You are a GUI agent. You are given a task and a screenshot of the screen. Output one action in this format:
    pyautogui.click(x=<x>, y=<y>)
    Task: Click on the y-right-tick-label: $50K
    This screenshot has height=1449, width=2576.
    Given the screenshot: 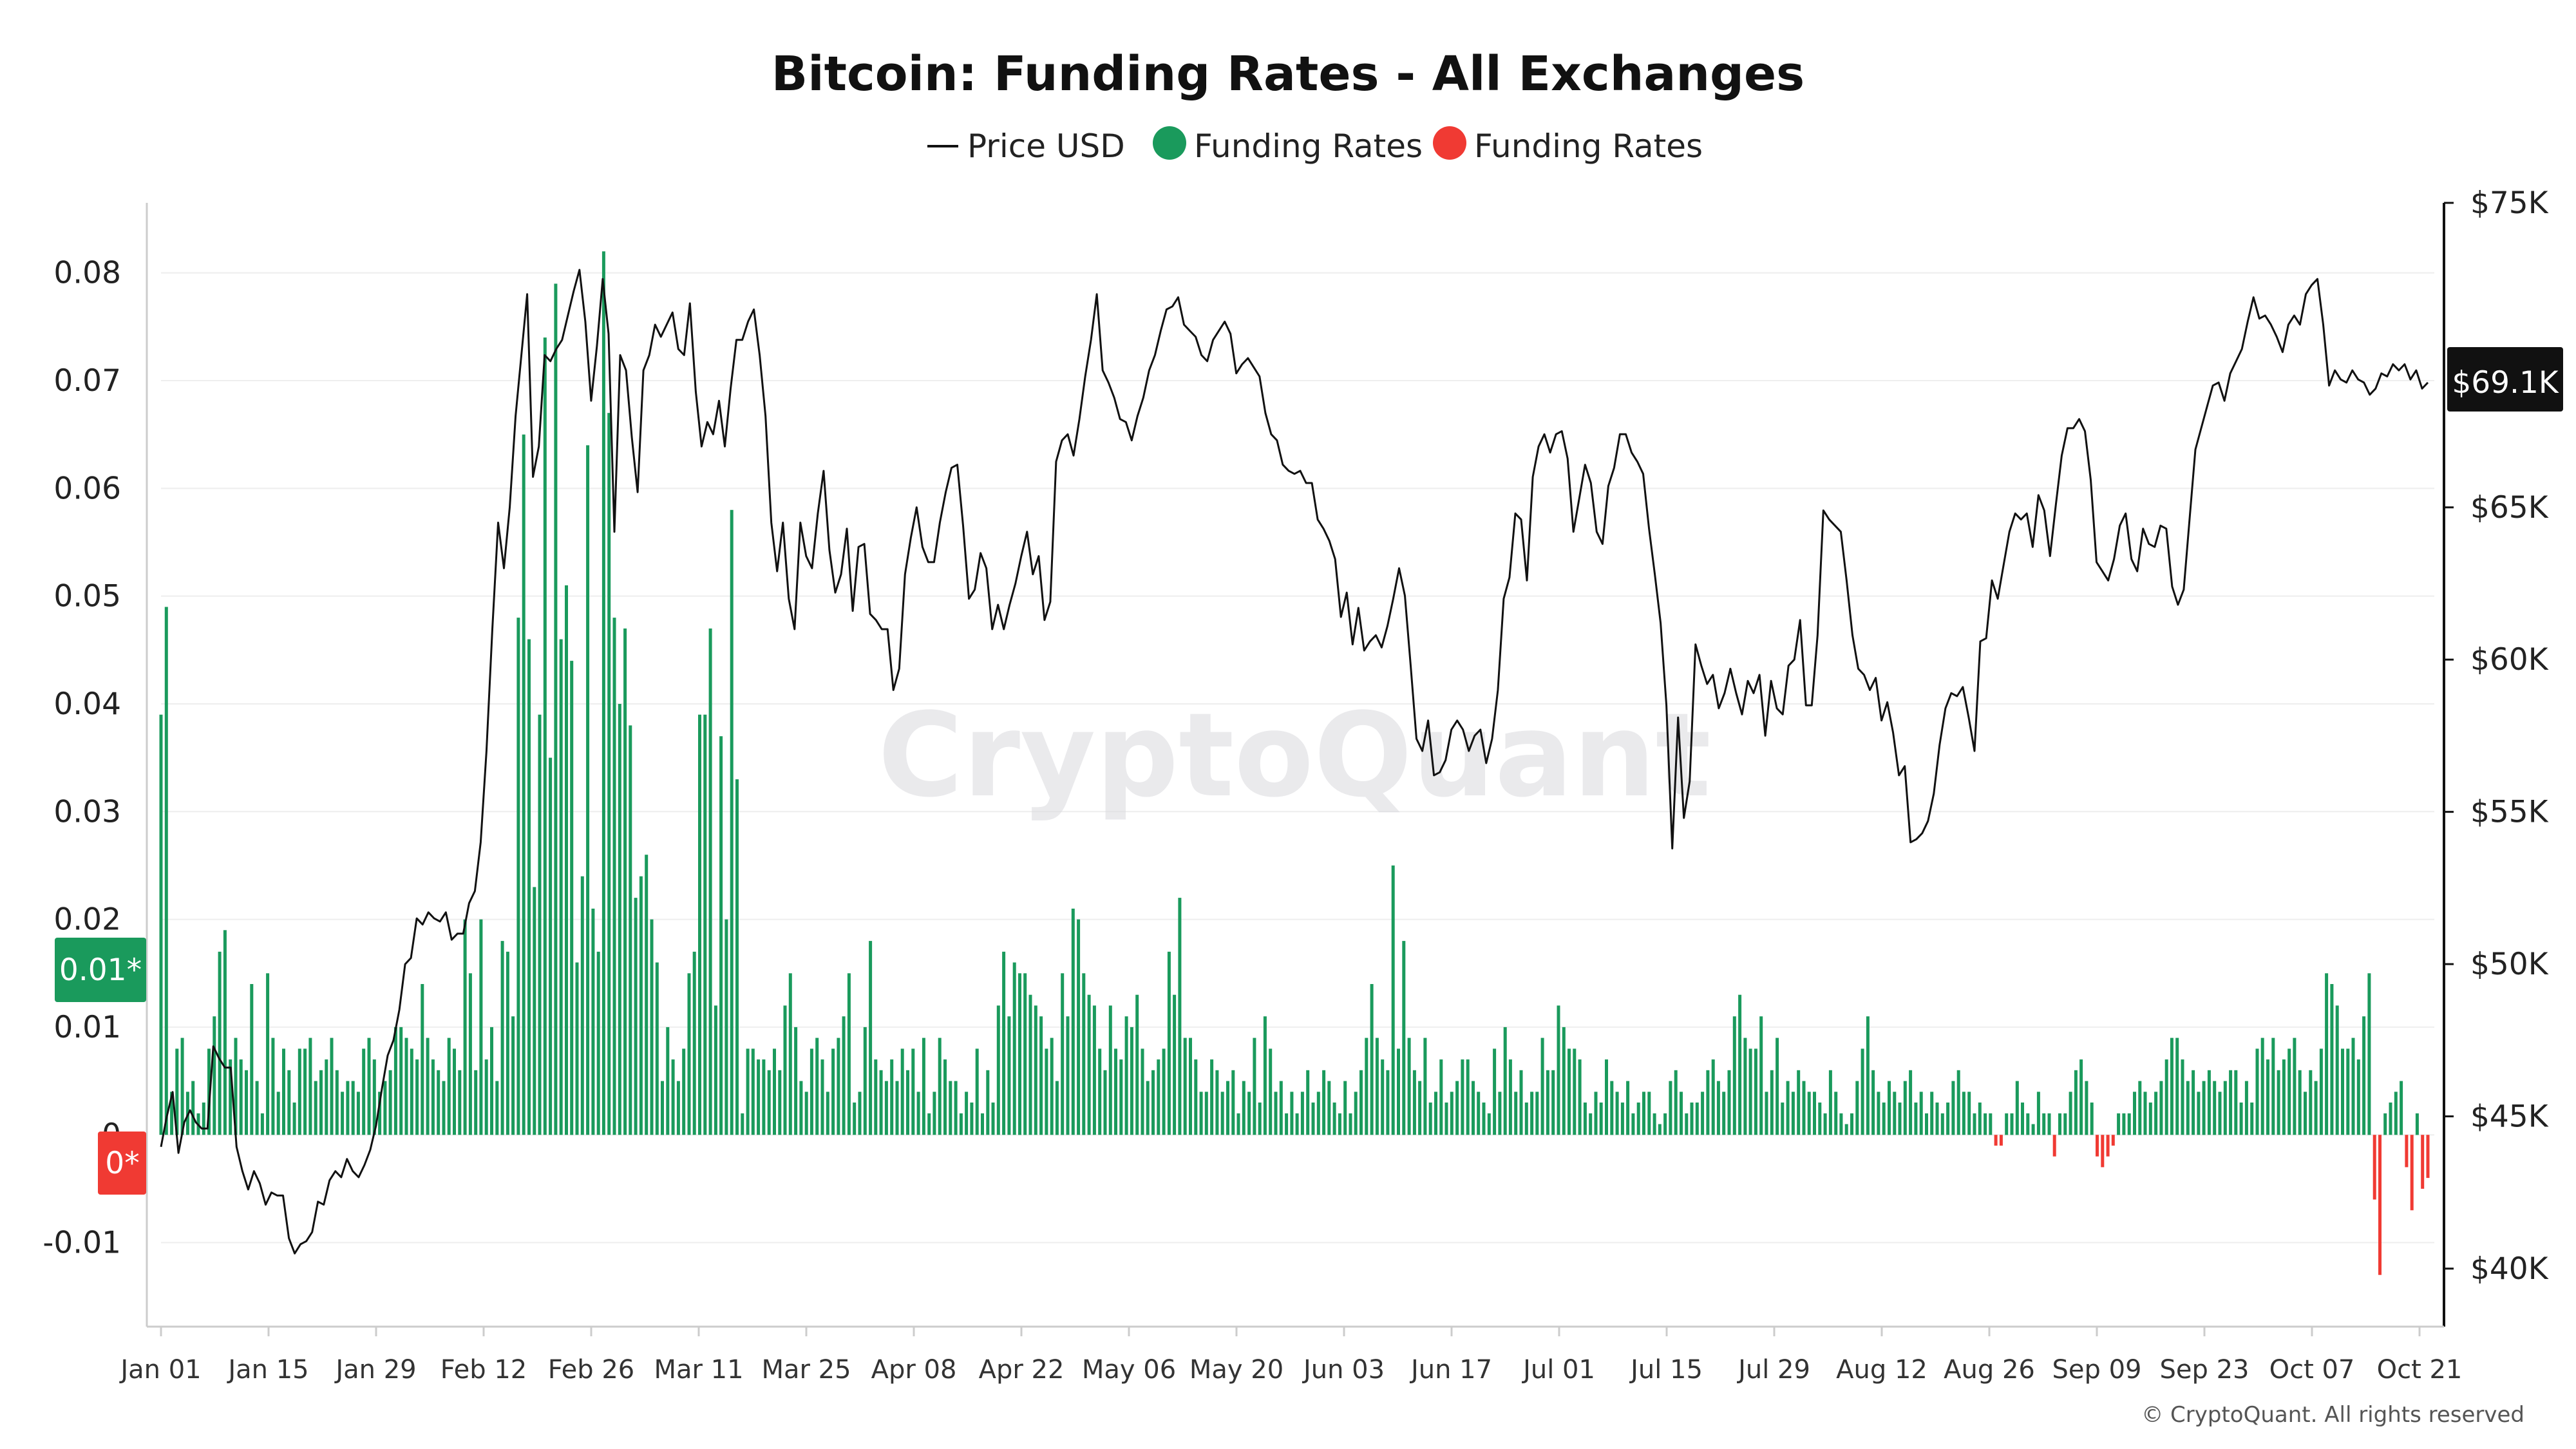 What is the action you would take?
    pyautogui.click(x=2509, y=965)
    